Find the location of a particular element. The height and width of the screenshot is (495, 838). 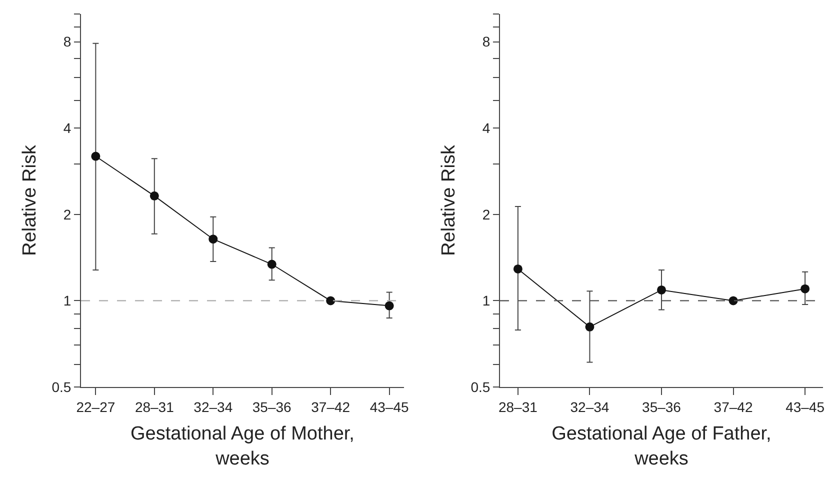

x-tick-label: 22–27 is located at coordinates (96, 406).